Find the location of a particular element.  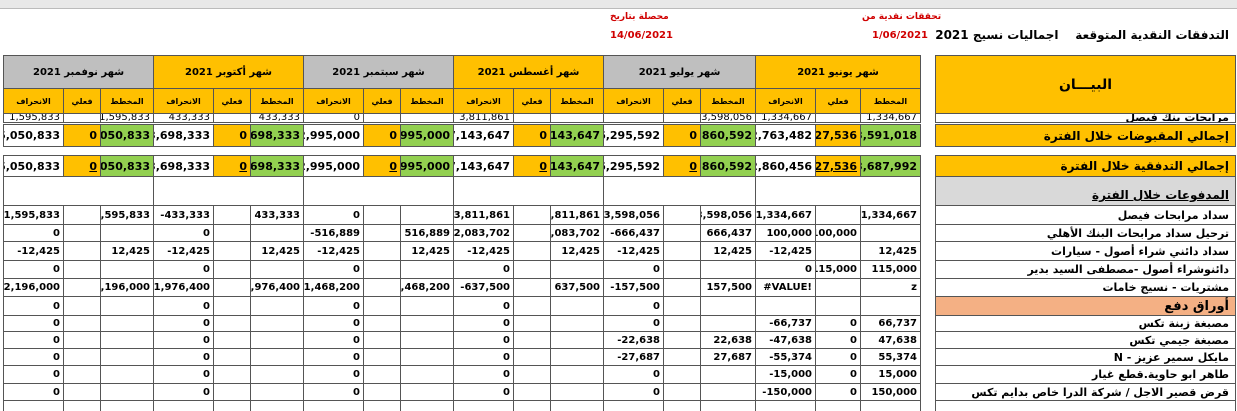

row-label: المدفوعات خلال الفترة is located at coordinates (1085, 191).